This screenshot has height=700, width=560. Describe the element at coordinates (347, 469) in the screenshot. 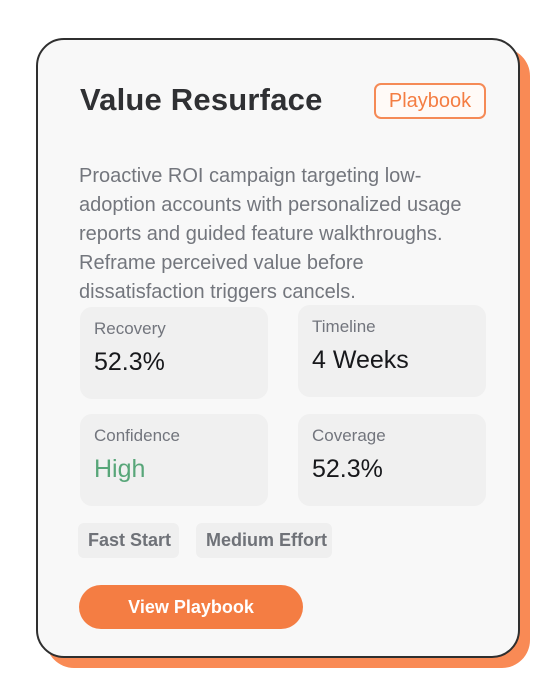

I see `coverage-value: 52.3%` at that location.